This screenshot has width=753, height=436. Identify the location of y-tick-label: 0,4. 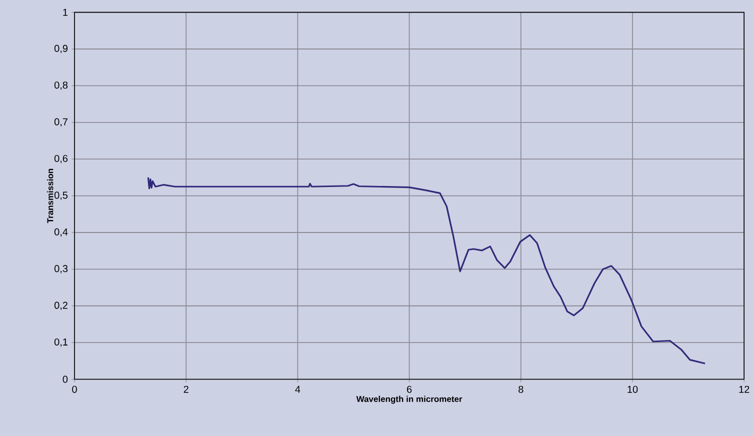
(61, 232).